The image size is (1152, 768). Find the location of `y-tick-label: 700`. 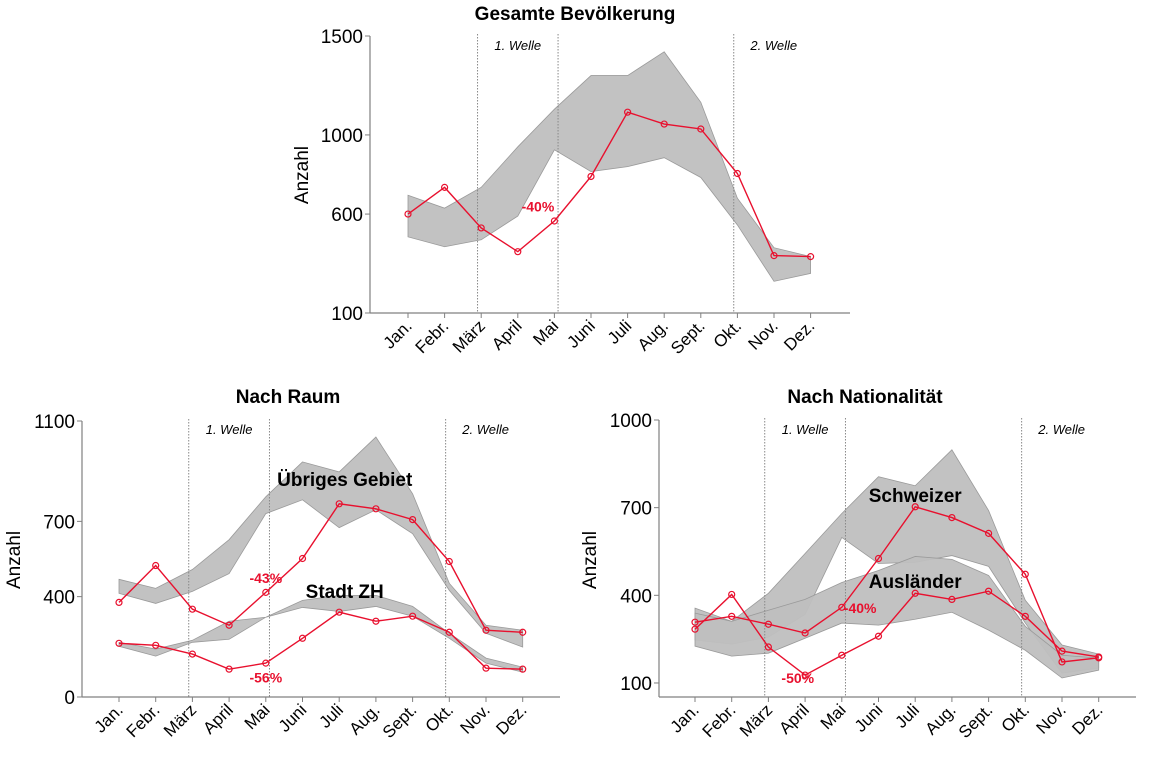

y-tick-label: 700 is located at coordinates (636, 509).